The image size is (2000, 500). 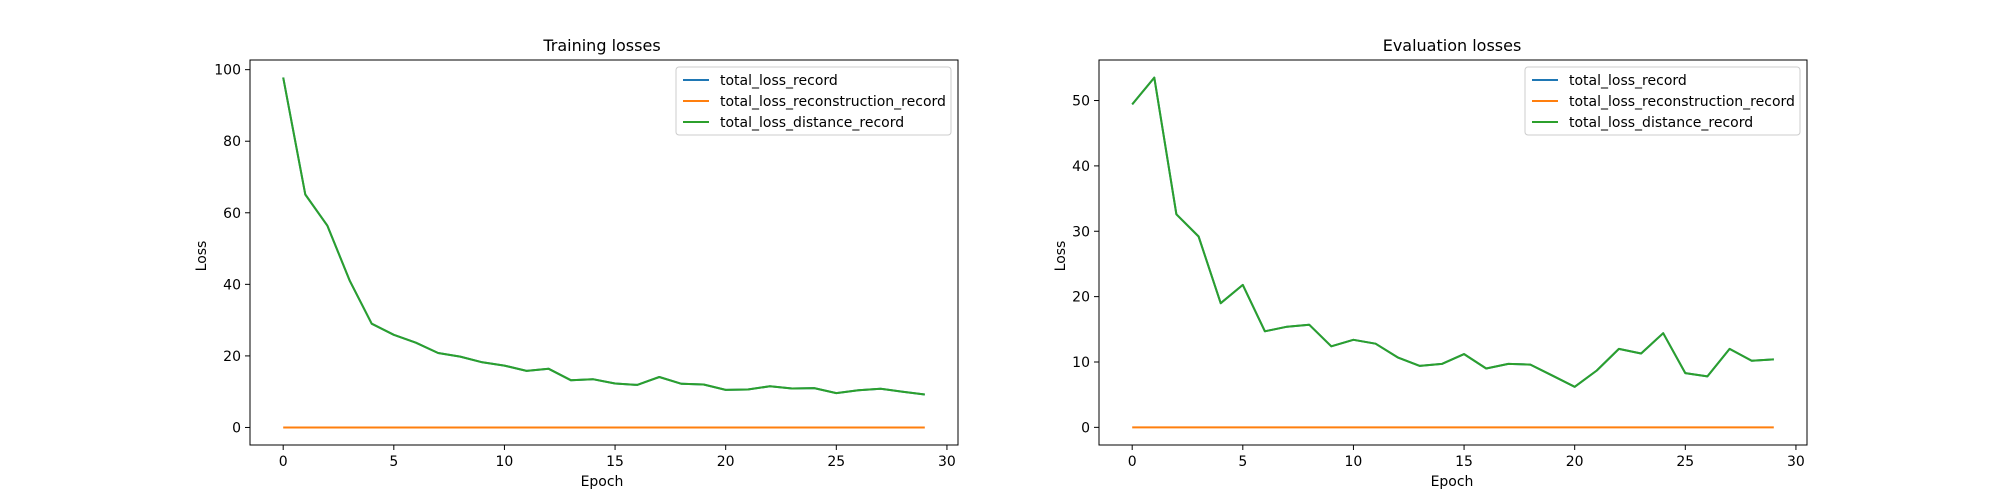 I want to click on evaluation-legend-label-distance: total_loss_distance_record, so click(x=1661, y=123).